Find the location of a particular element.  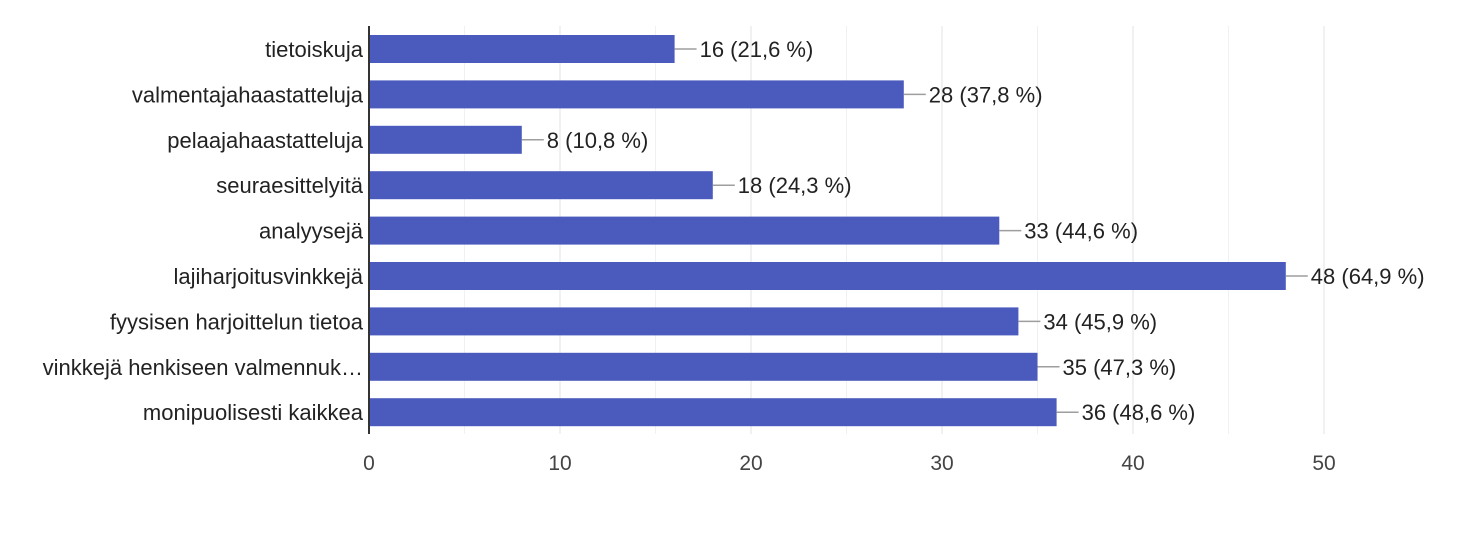

category-label: fyysisen harjoittelun tietoa is located at coordinates (237, 321).